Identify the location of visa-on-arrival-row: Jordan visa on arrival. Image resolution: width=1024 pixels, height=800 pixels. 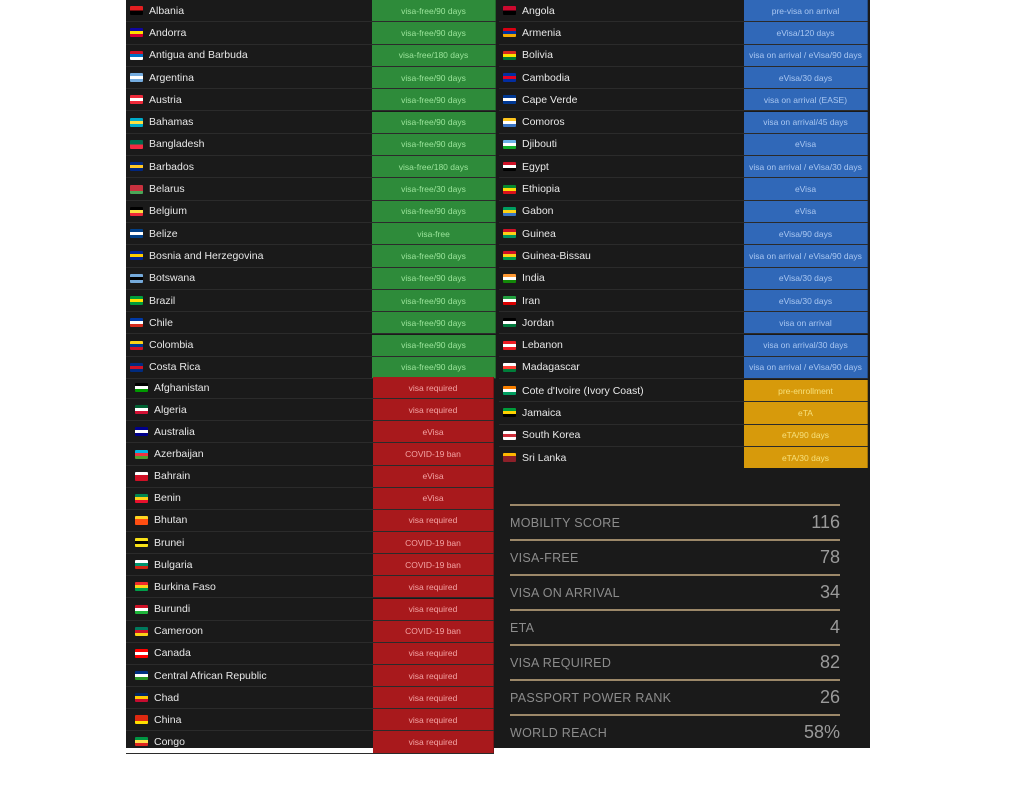
(683, 323).